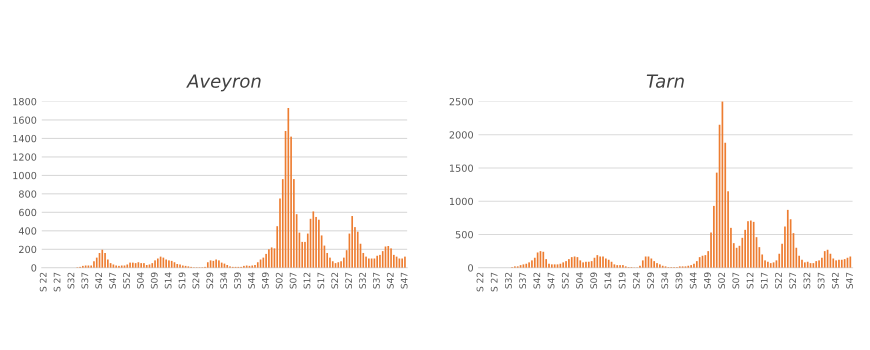 The image size is (870, 350). Describe the element at coordinates (461, 102) in the screenshot. I see `y-tick-label: 2500` at that location.